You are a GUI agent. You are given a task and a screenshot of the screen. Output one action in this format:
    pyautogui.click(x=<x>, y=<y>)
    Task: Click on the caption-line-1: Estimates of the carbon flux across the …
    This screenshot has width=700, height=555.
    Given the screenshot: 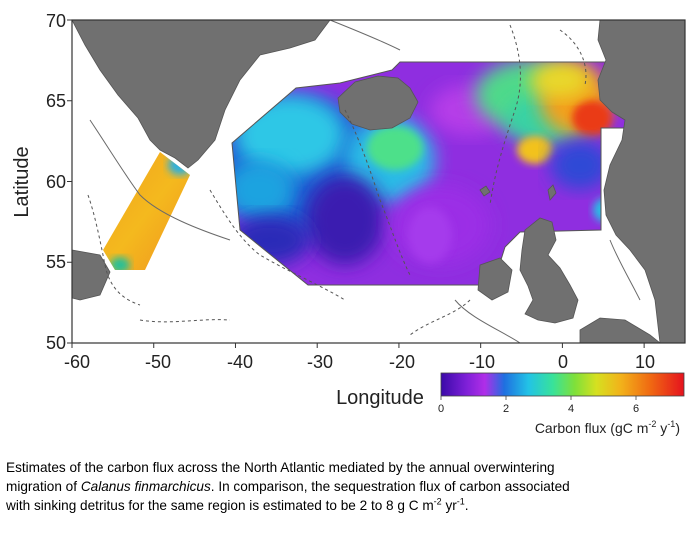 What is the action you would take?
    pyautogui.click(x=280, y=467)
    